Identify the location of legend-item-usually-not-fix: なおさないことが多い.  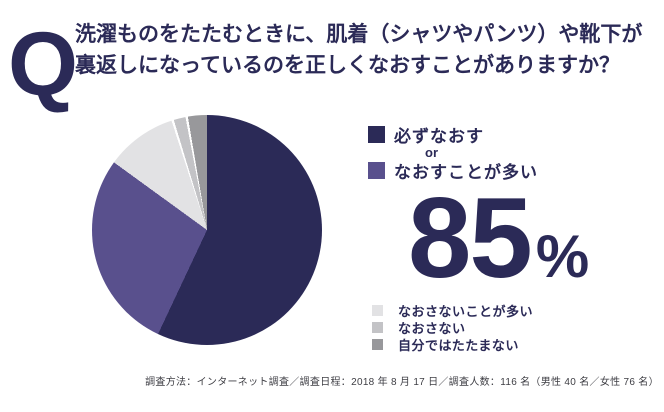
(452, 311).